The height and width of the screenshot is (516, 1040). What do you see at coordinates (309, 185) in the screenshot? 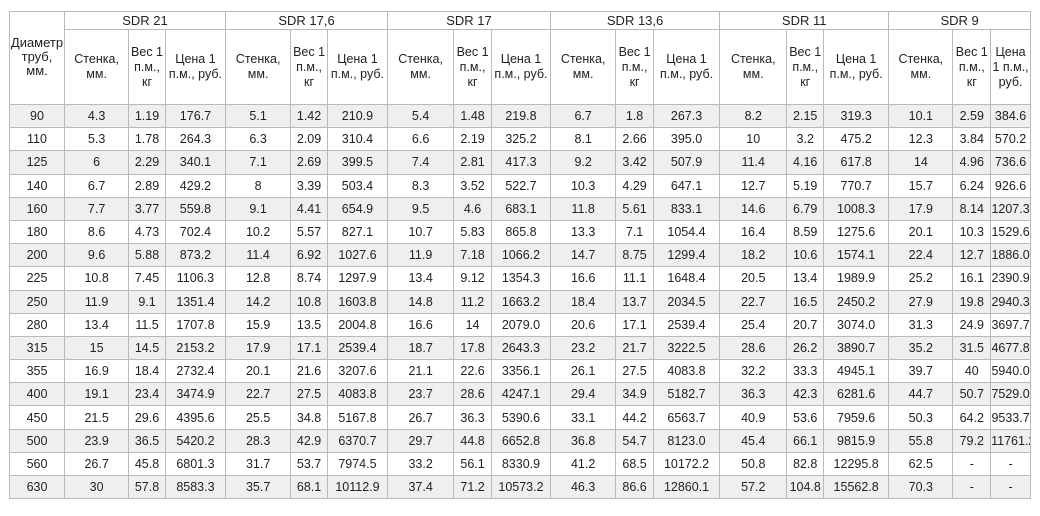
I see `table-cell: 3.39` at bounding box center [309, 185].